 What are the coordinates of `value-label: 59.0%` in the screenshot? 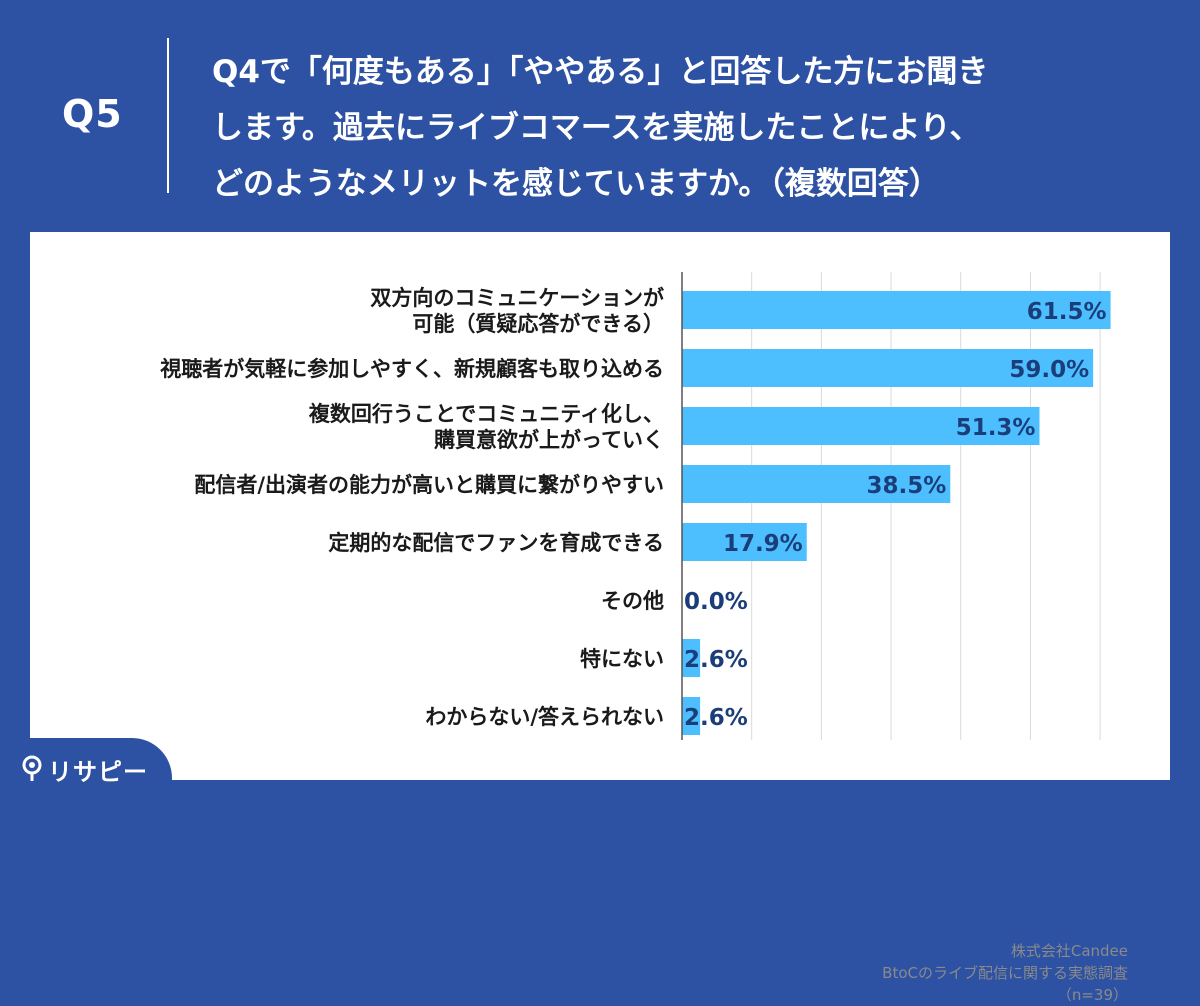 It's located at (1049, 370).